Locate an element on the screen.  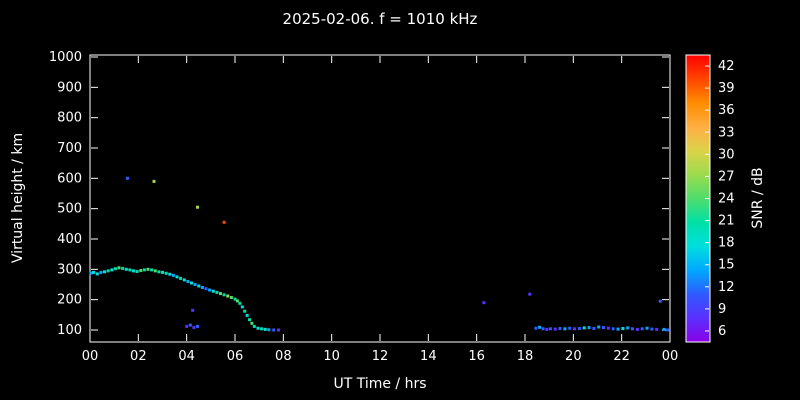
x-axis-label: UT Time / hrs is located at coordinates (379, 384).